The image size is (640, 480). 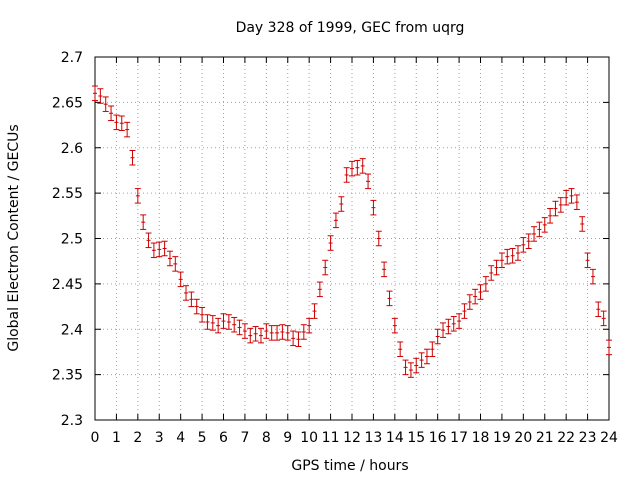 I want to click on y-tick-label: 2.45, so click(x=67, y=285).